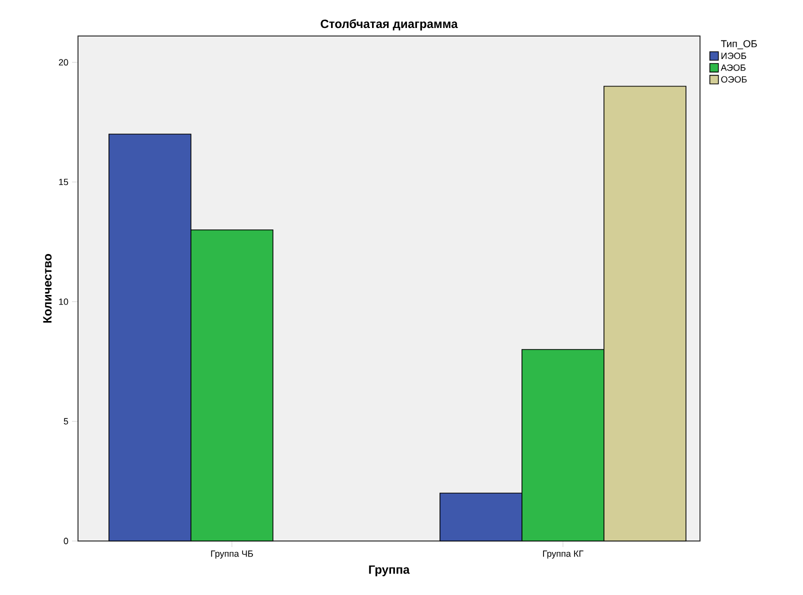 The width and height of the screenshot is (803, 595). I want to click on y-tick-label: 5, so click(66, 421).